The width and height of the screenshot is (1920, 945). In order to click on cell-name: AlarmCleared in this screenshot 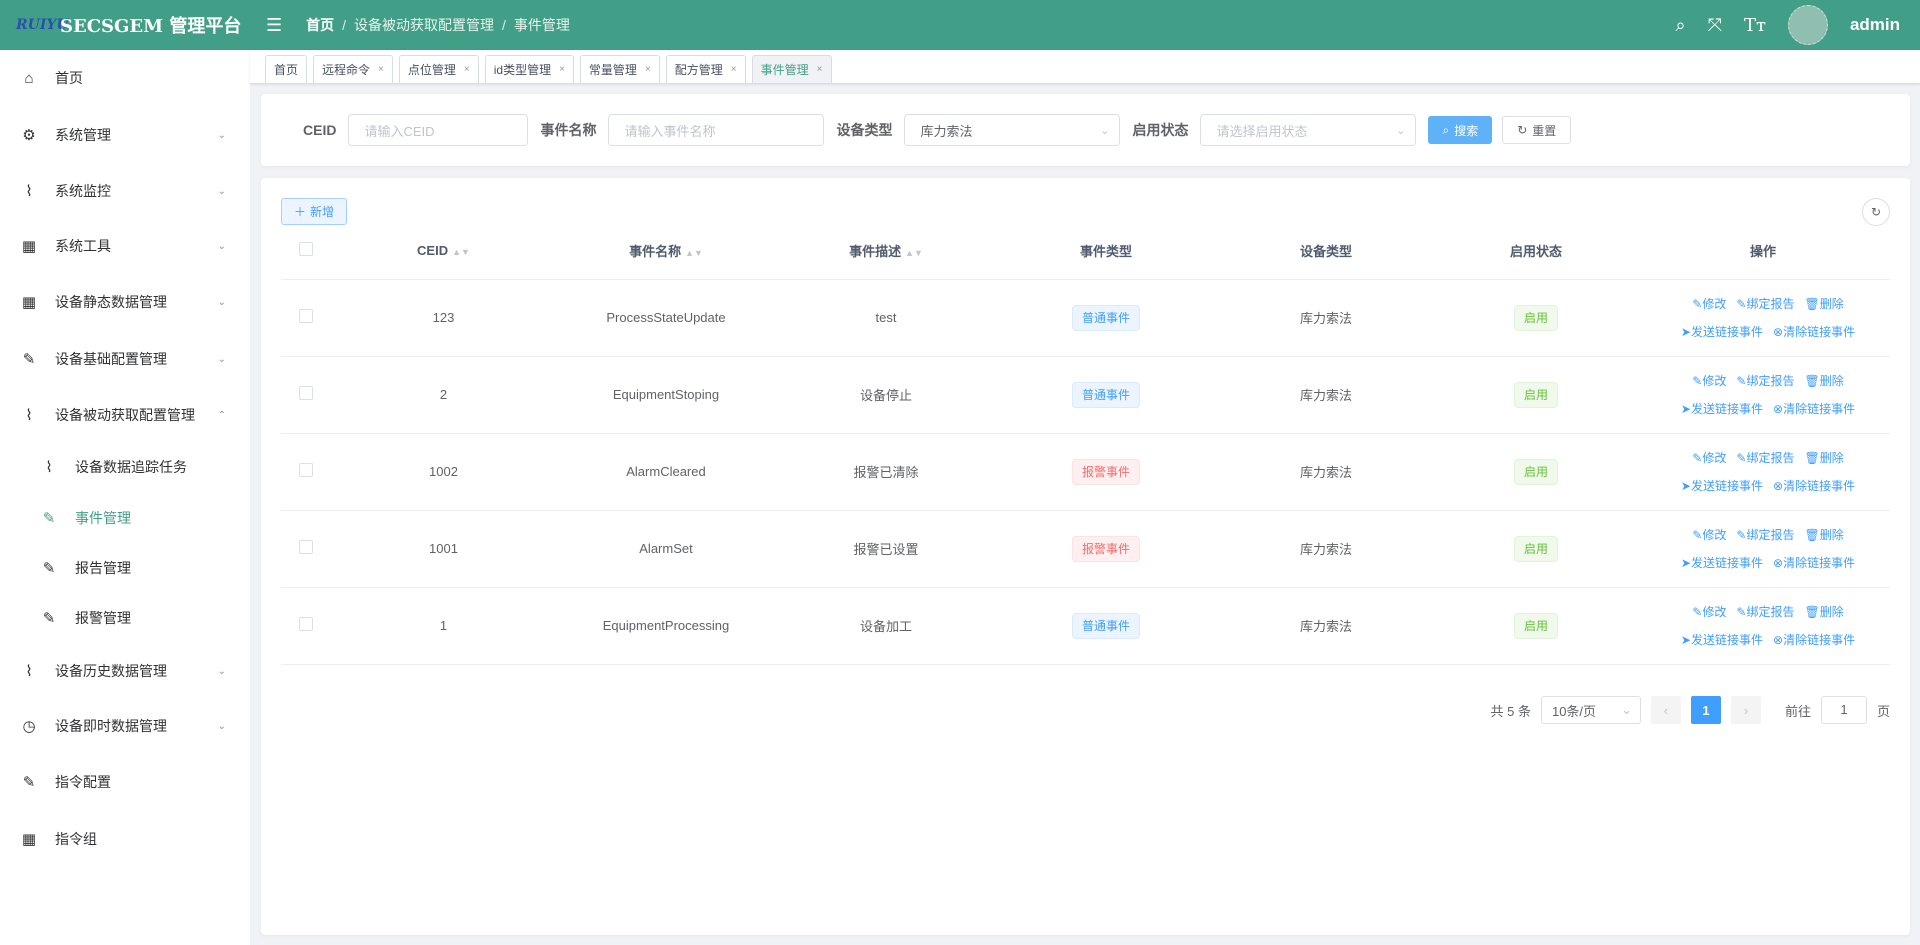, I will do `click(666, 472)`.